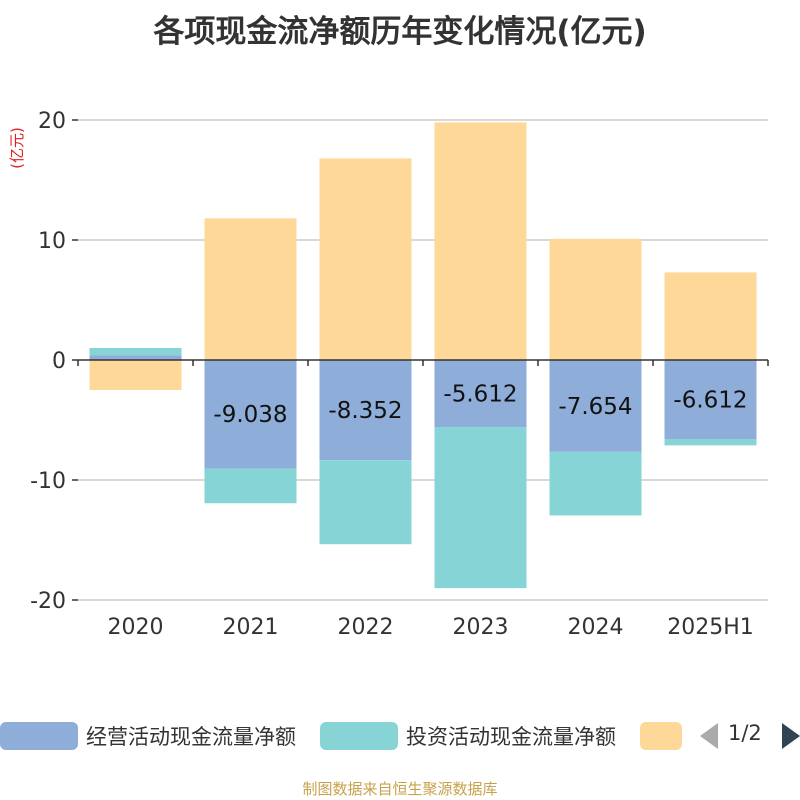 This screenshot has width=800, height=800. What do you see at coordinates (710, 316) in the screenshot?
I see `bar-series-2-2025H1` at bounding box center [710, 316].